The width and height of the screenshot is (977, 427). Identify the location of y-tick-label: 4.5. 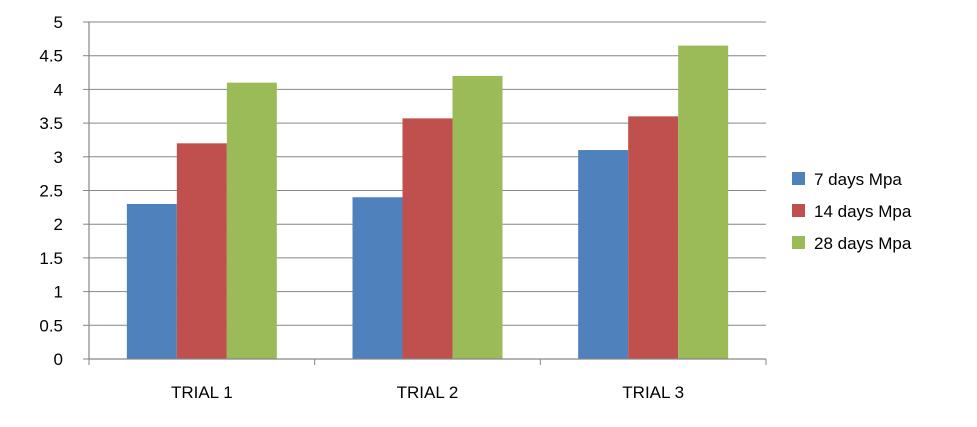
(51, 56).